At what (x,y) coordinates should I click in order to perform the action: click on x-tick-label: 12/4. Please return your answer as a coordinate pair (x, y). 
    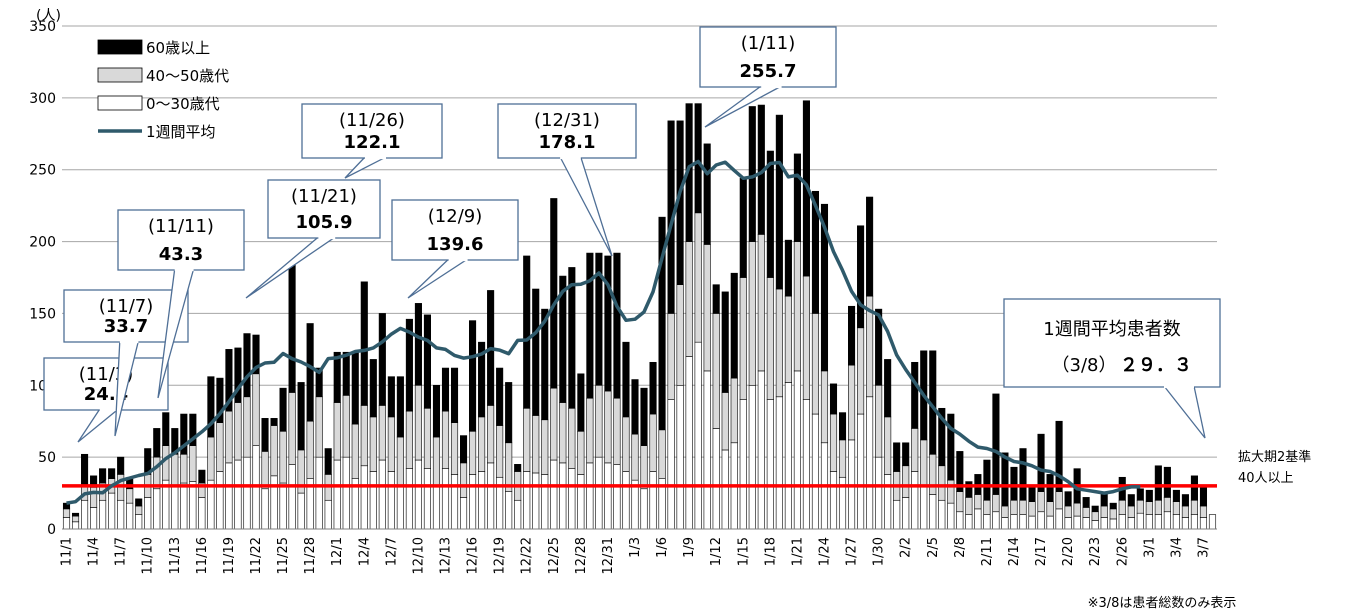
    Looking at the image, I should click on (364, 551).